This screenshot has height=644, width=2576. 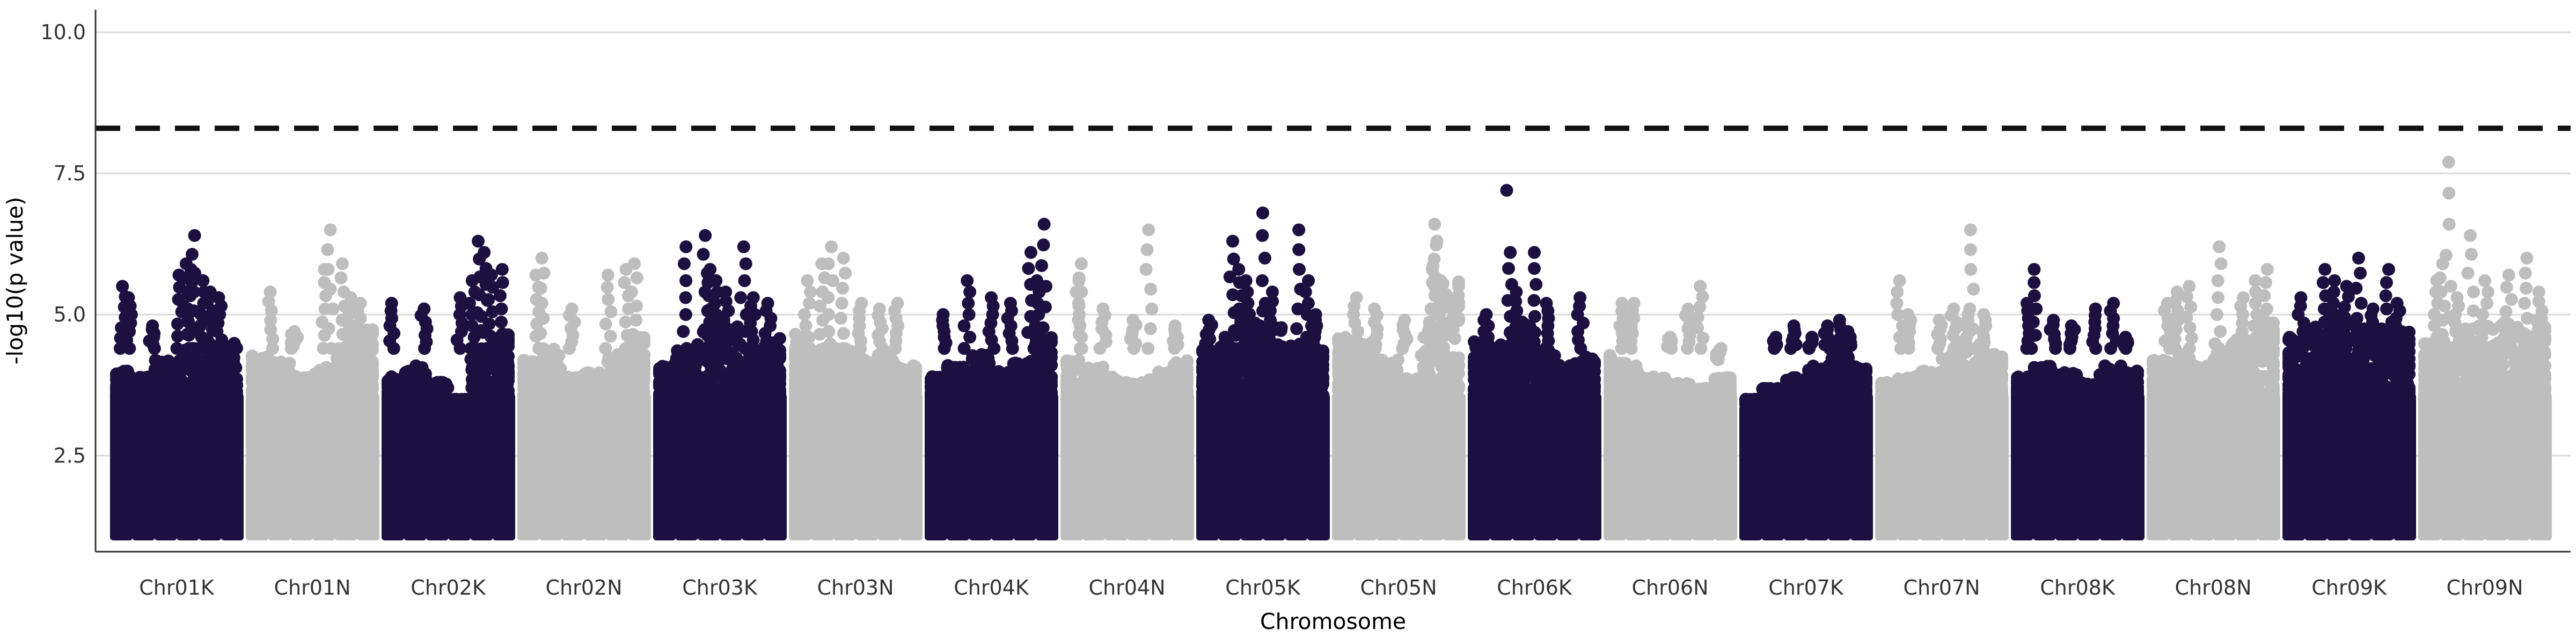 What do you see at coordinates (177, 384) in the screenshot?
I see `chromosome-points-Chr01K` at bounding box center [177, 384].